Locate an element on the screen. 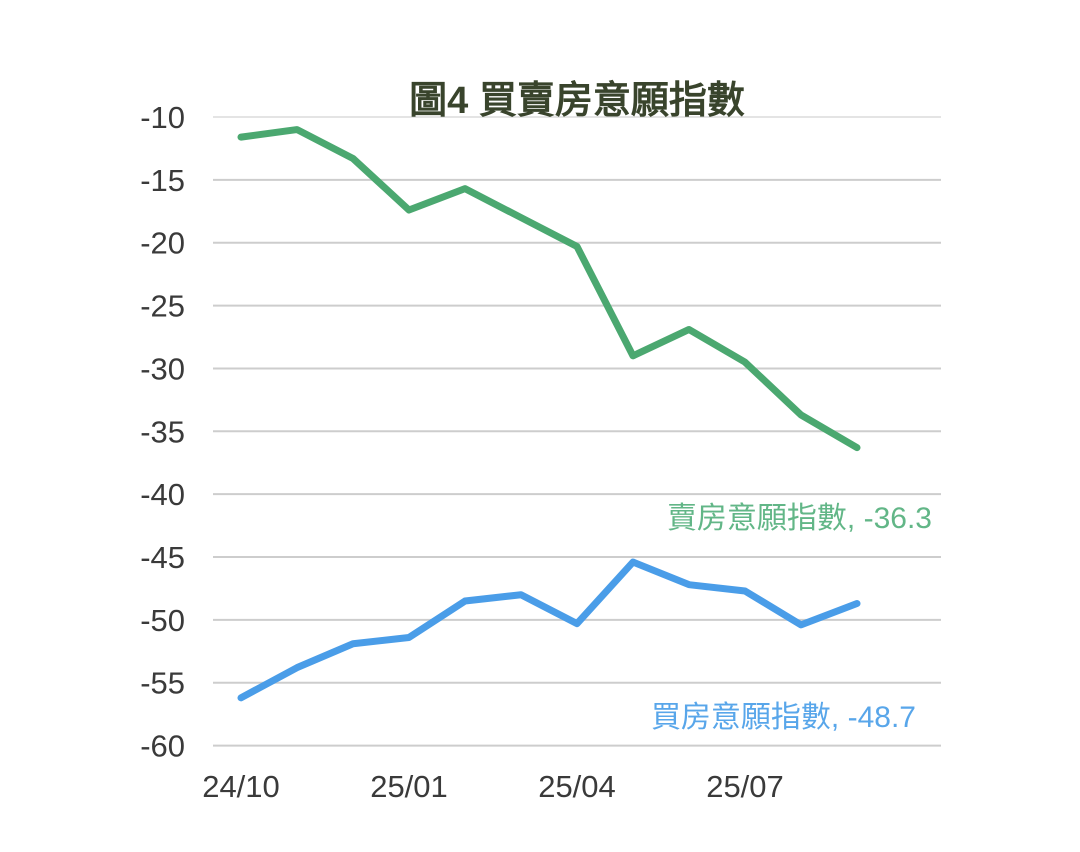 Image resolution: width=1080 pixels, height=852 pixels. y-axis-tick-label: -15 is located at coordinates (162, 180).